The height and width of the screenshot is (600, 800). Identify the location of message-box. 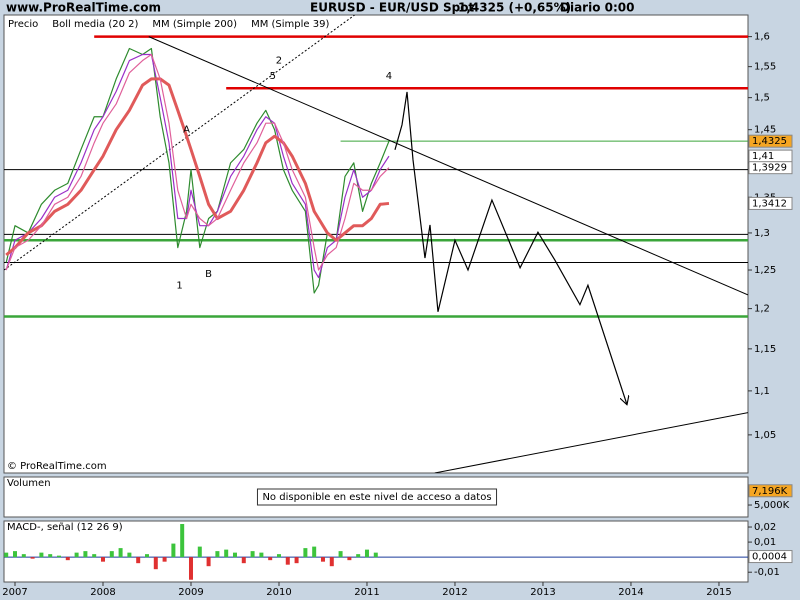
(377, 497).